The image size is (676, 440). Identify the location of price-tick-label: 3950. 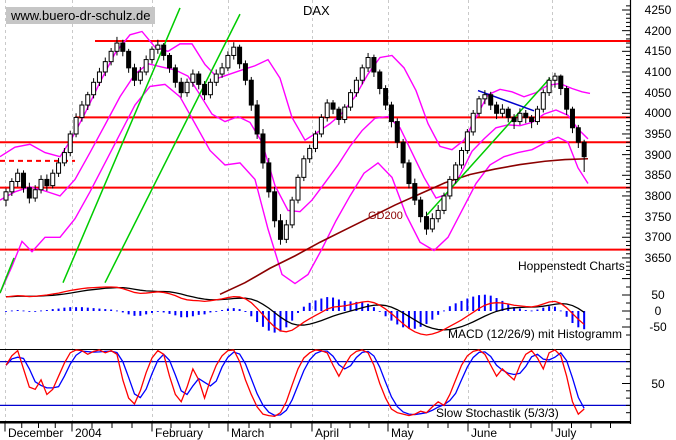
(658, 133).